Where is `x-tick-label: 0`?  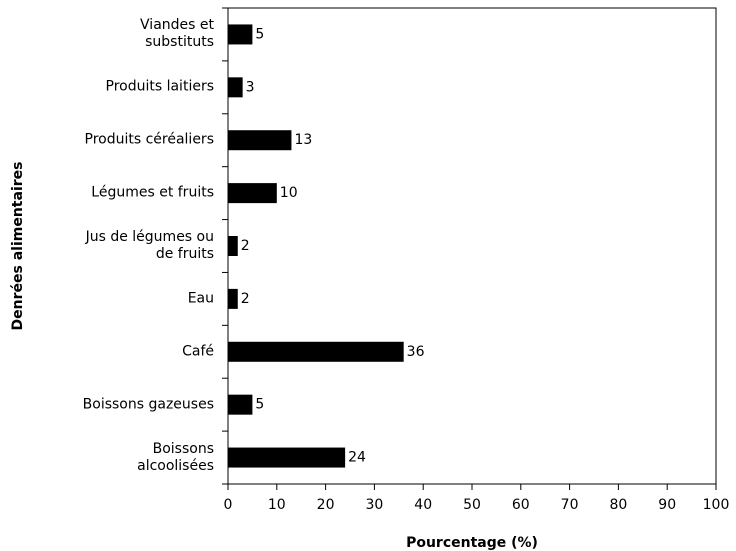
x-tick-label: 0 is located at coordinates (228, 505).